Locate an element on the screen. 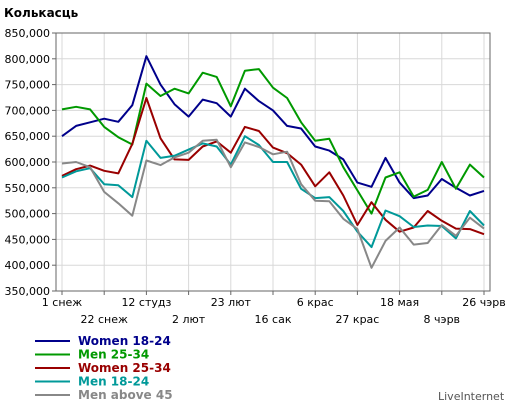 The image size is (520, 405). x-tick-label: 16 сак is located at coordinates (273, 319).